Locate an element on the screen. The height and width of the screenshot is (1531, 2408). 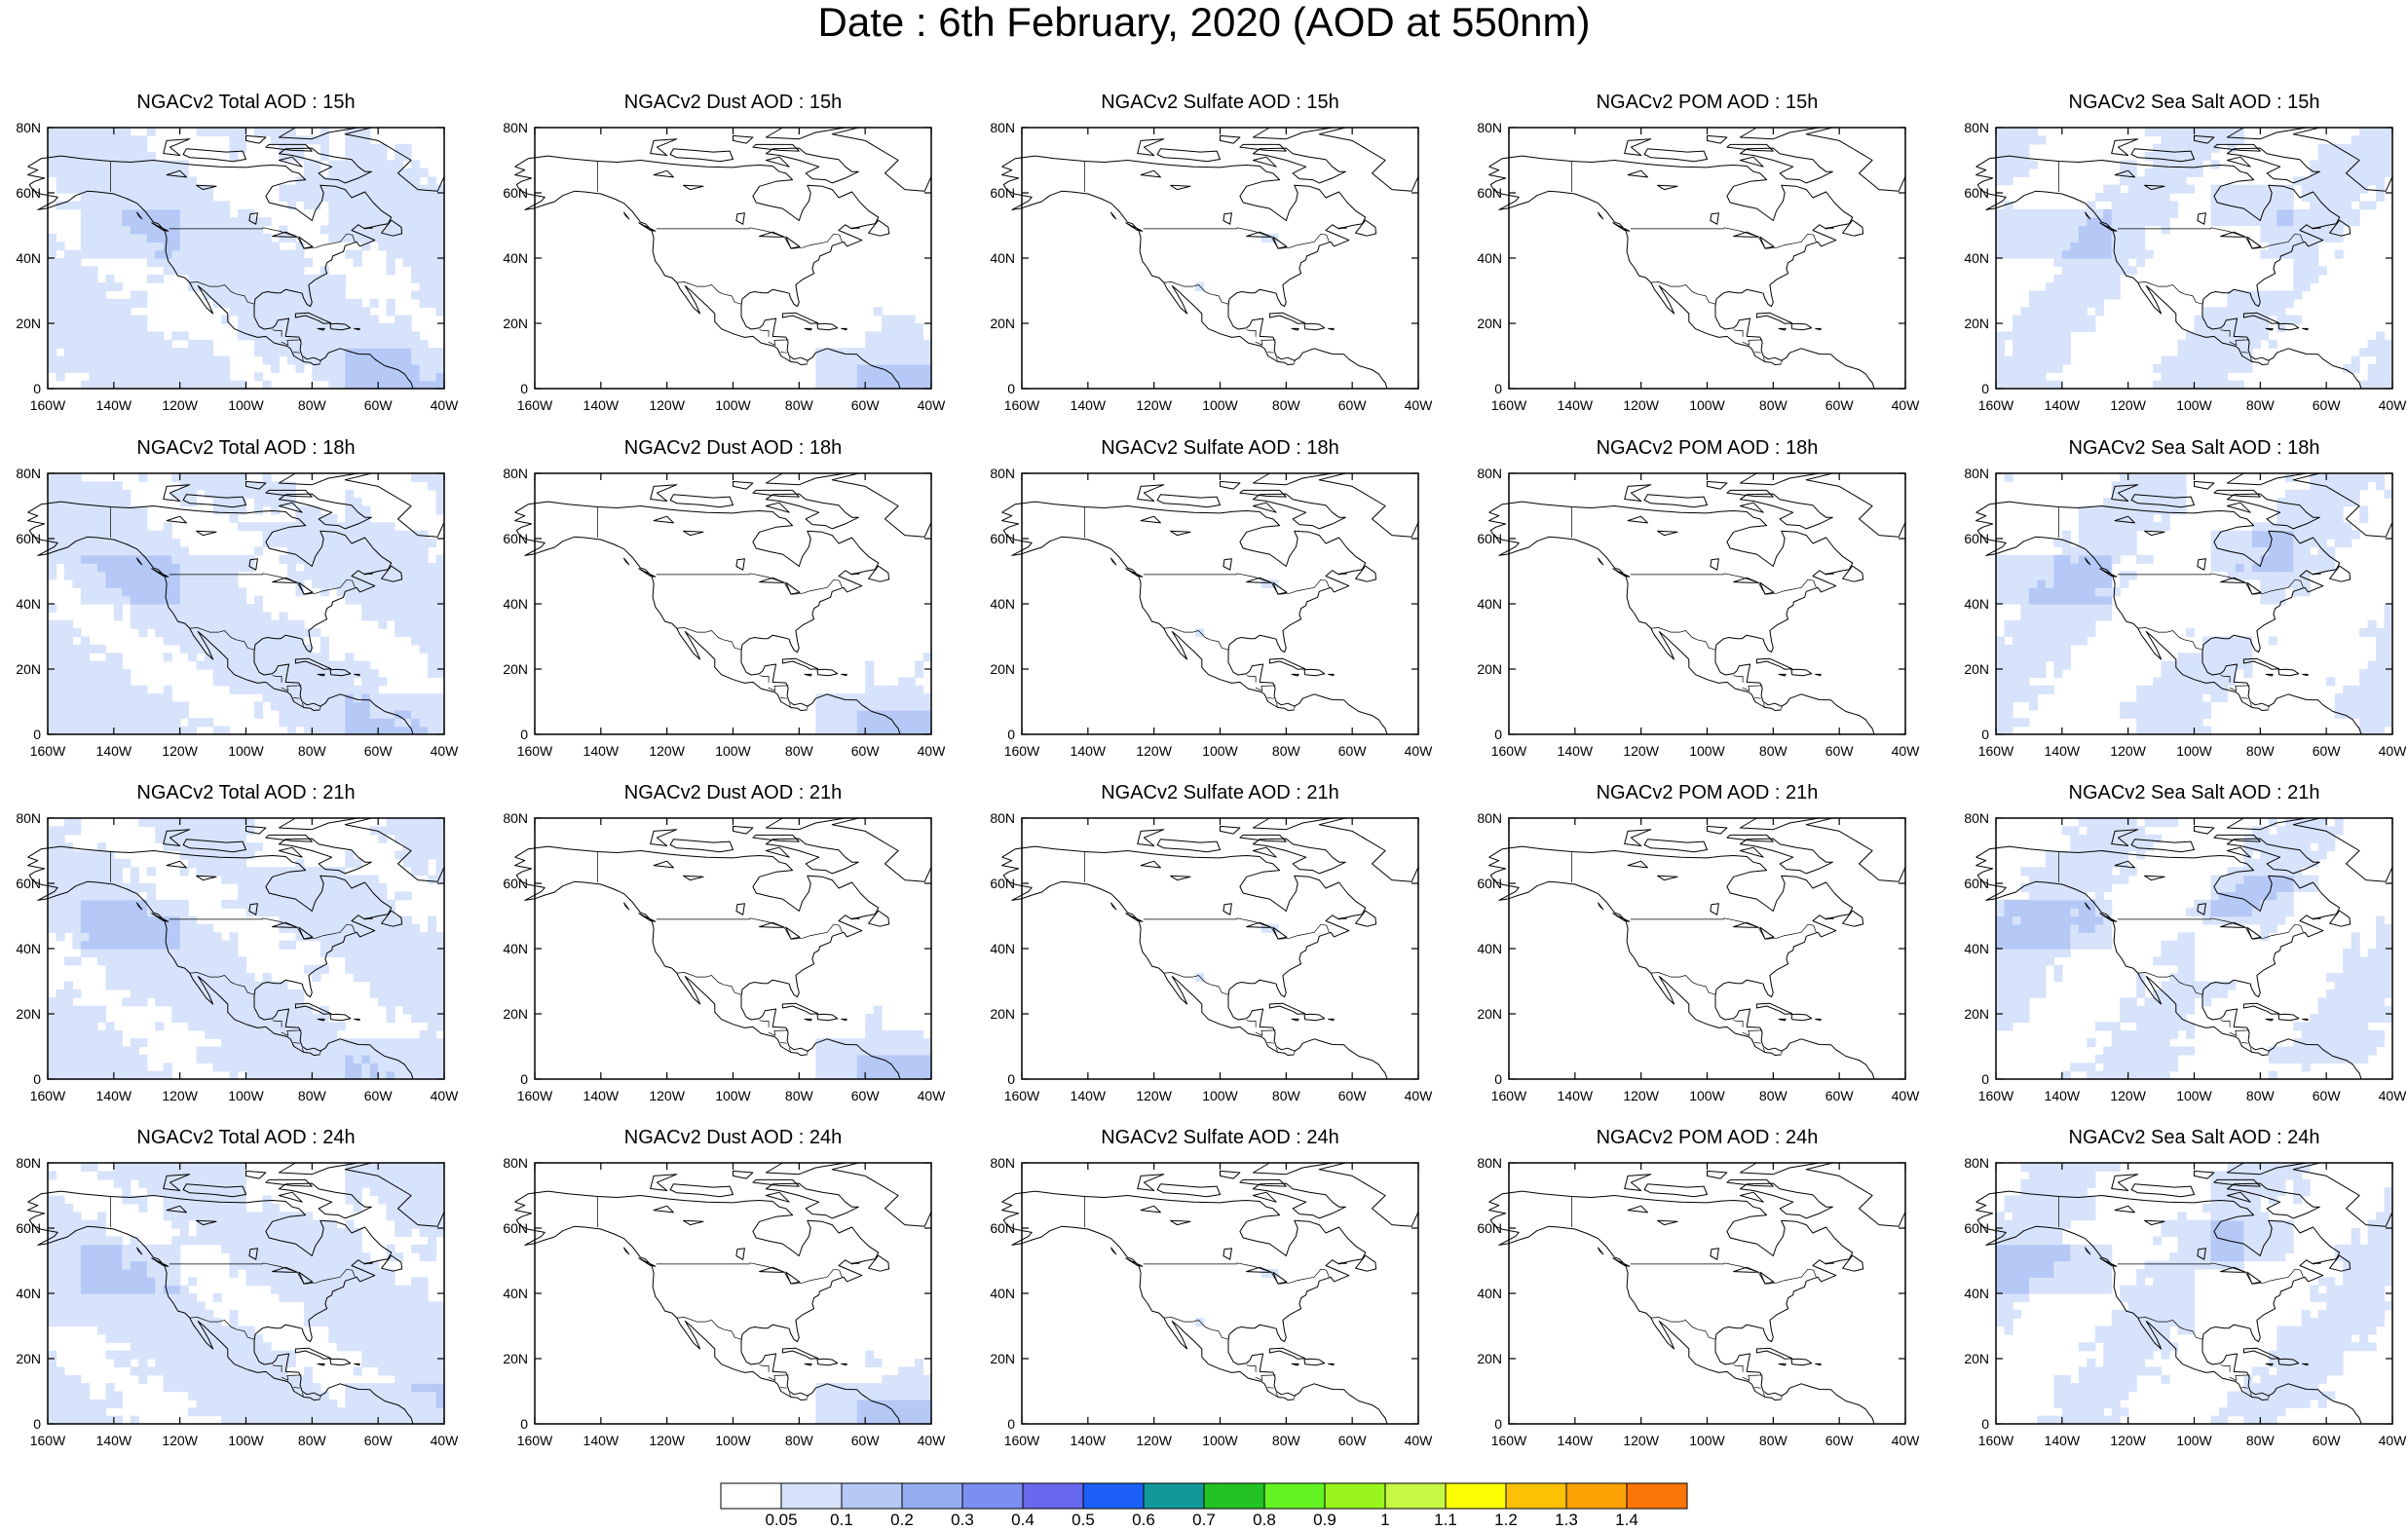
map-frame is located at coordinates (1707, 258).